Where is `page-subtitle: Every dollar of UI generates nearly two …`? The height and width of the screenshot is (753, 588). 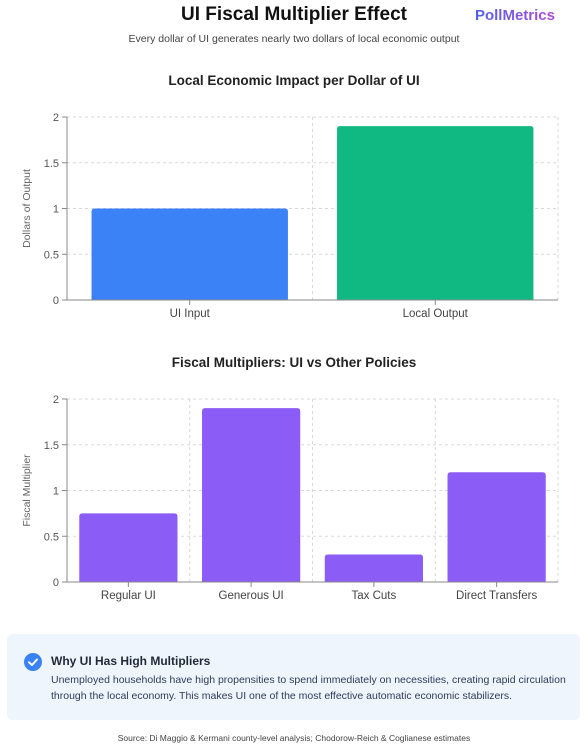
page-subtitle: Every dollar of UI generates nearly two … is located at coordinates (294, 39).